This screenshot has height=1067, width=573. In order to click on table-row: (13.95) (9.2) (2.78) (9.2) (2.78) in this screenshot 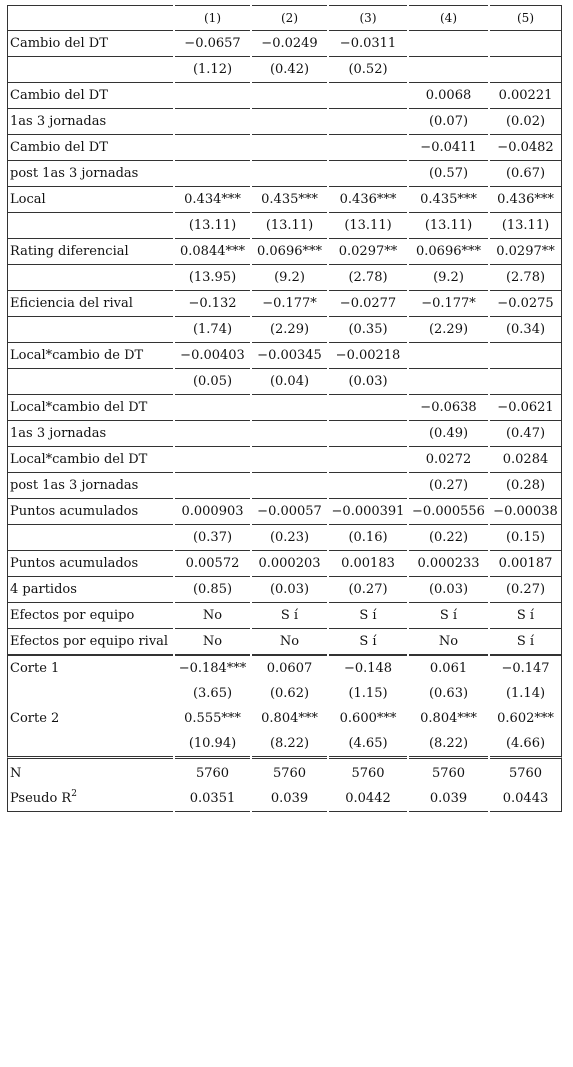, I will do `click(284, 278)`.